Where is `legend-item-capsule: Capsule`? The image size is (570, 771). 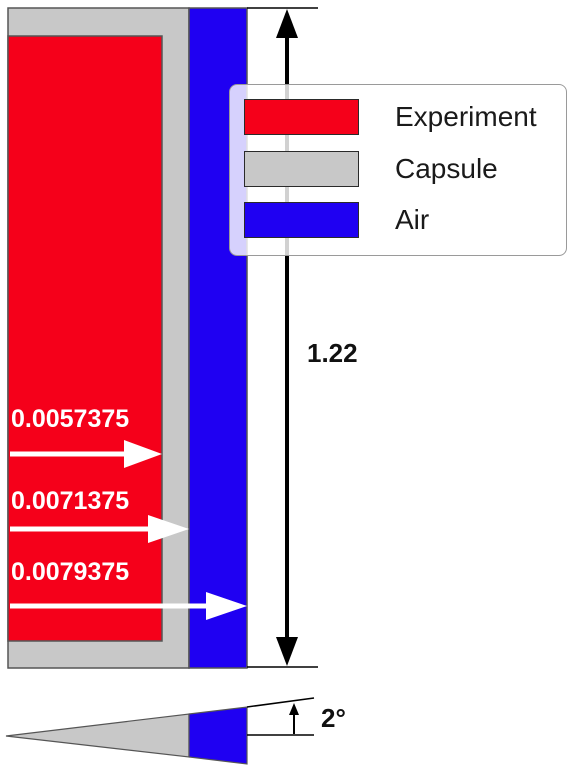
legend-item-capsule: Capsule is located at coordinates (399, 169).